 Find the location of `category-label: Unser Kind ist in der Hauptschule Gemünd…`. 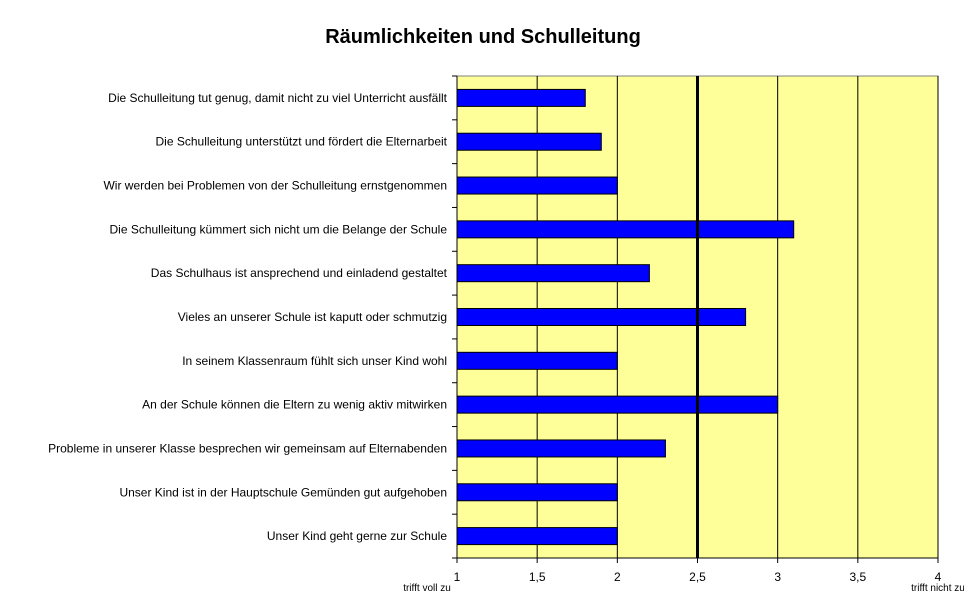

category-label: Unser Kind ist in der Hauptschule Gemünd… is located at coordinates (283, 492).